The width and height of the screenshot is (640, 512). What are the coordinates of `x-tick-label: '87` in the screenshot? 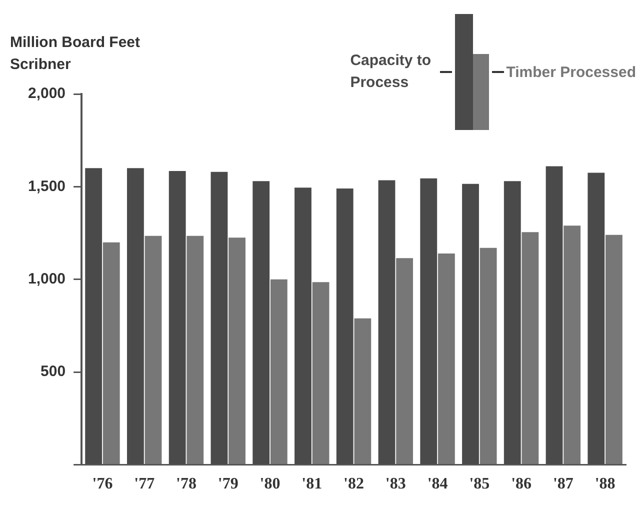 It's located at (563, 484).